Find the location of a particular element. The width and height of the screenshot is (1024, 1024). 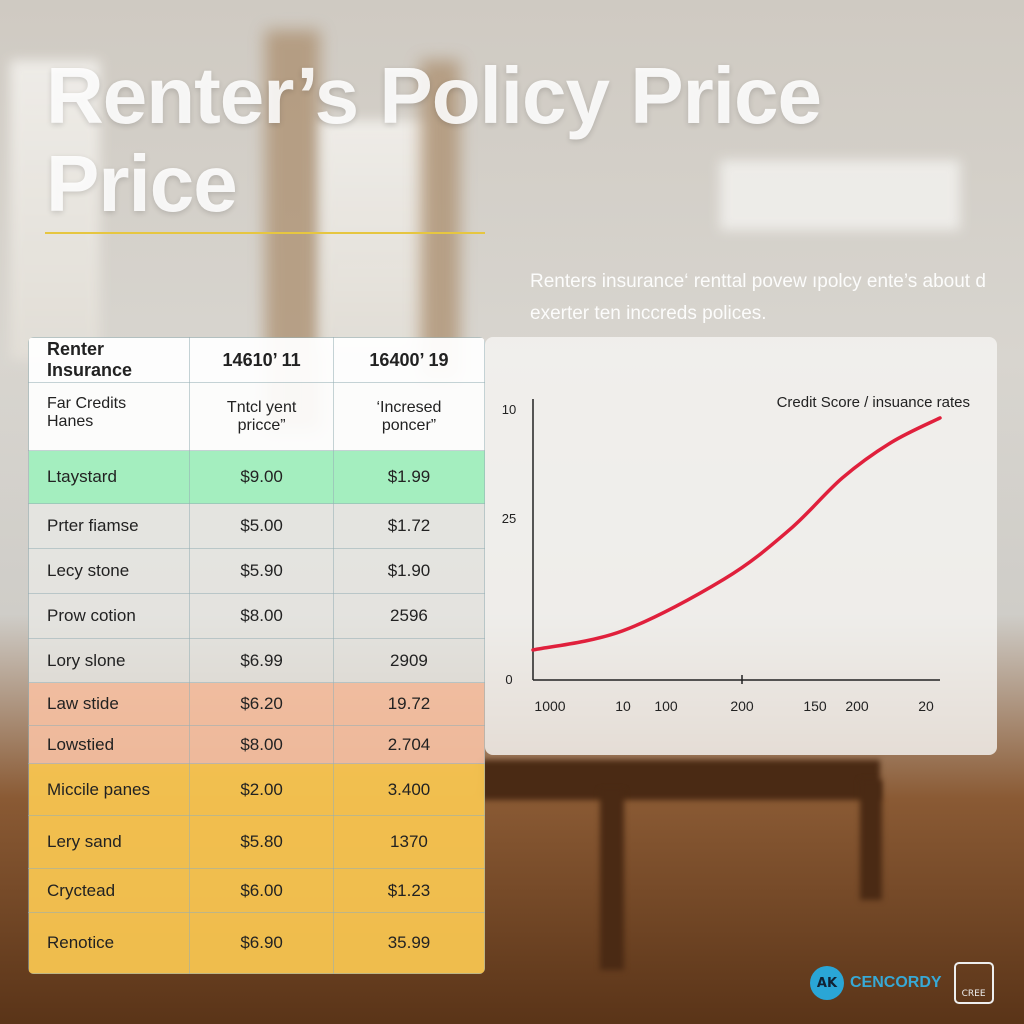

table-row: Miccile panes $2.00 3.400 is located at coordinates (256, 789).